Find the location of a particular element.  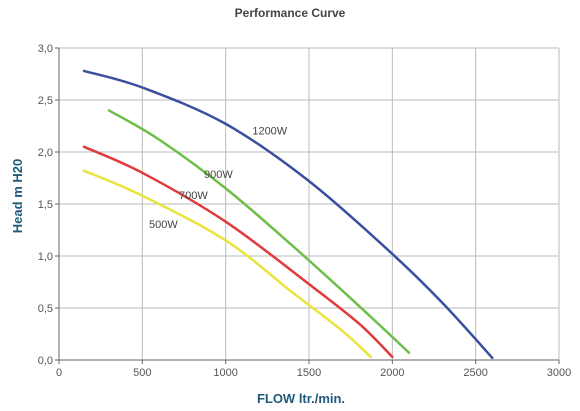

y-axis-label: Head m H20 is located at coordinates (17, 196).